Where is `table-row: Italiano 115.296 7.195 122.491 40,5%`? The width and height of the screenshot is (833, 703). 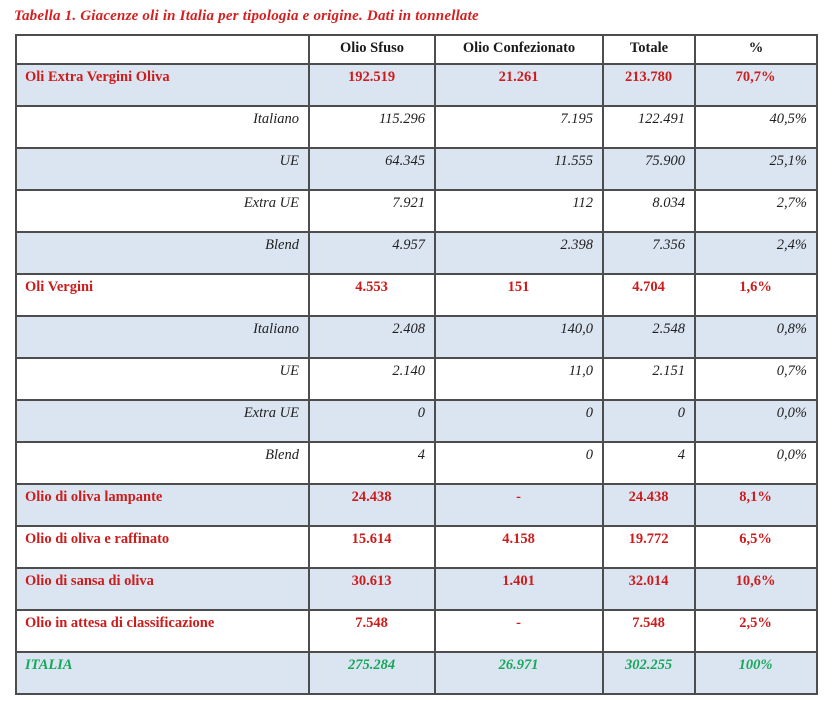
table-row: Italiano 115.296 7.195 122.491 40,5% is located at coordinates (416, 127).